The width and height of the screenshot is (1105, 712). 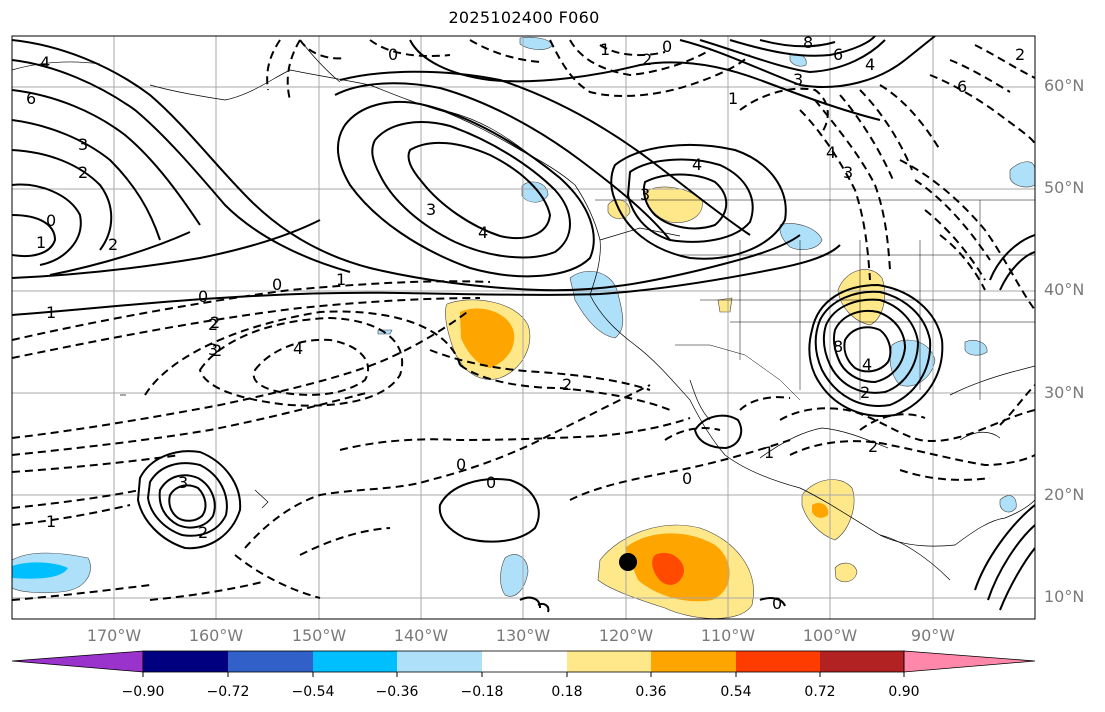 What do you see at coordinates (830, 635) in the screenshot?
I see `lon-label-100w: 100°W` at bounding box center [830, 635].